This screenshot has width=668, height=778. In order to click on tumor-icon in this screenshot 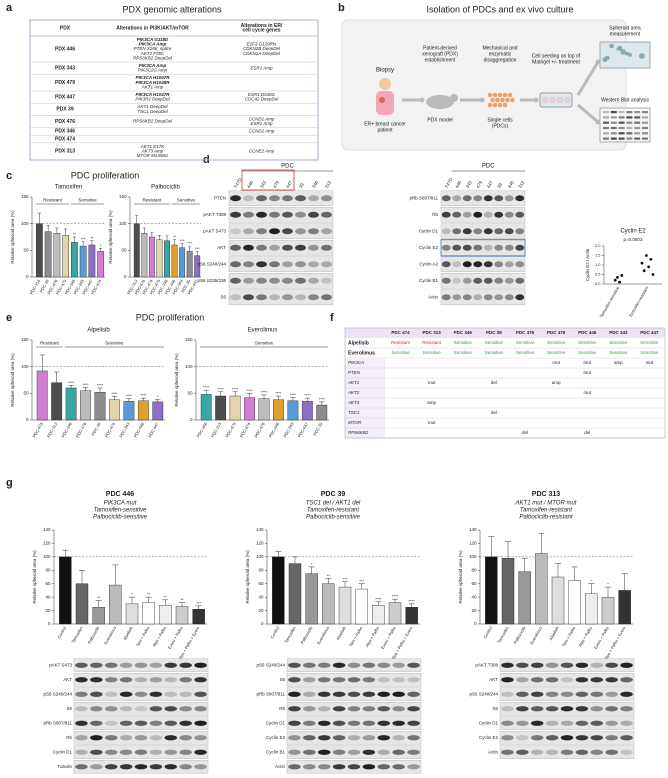, I will do `click(382, 100)`.